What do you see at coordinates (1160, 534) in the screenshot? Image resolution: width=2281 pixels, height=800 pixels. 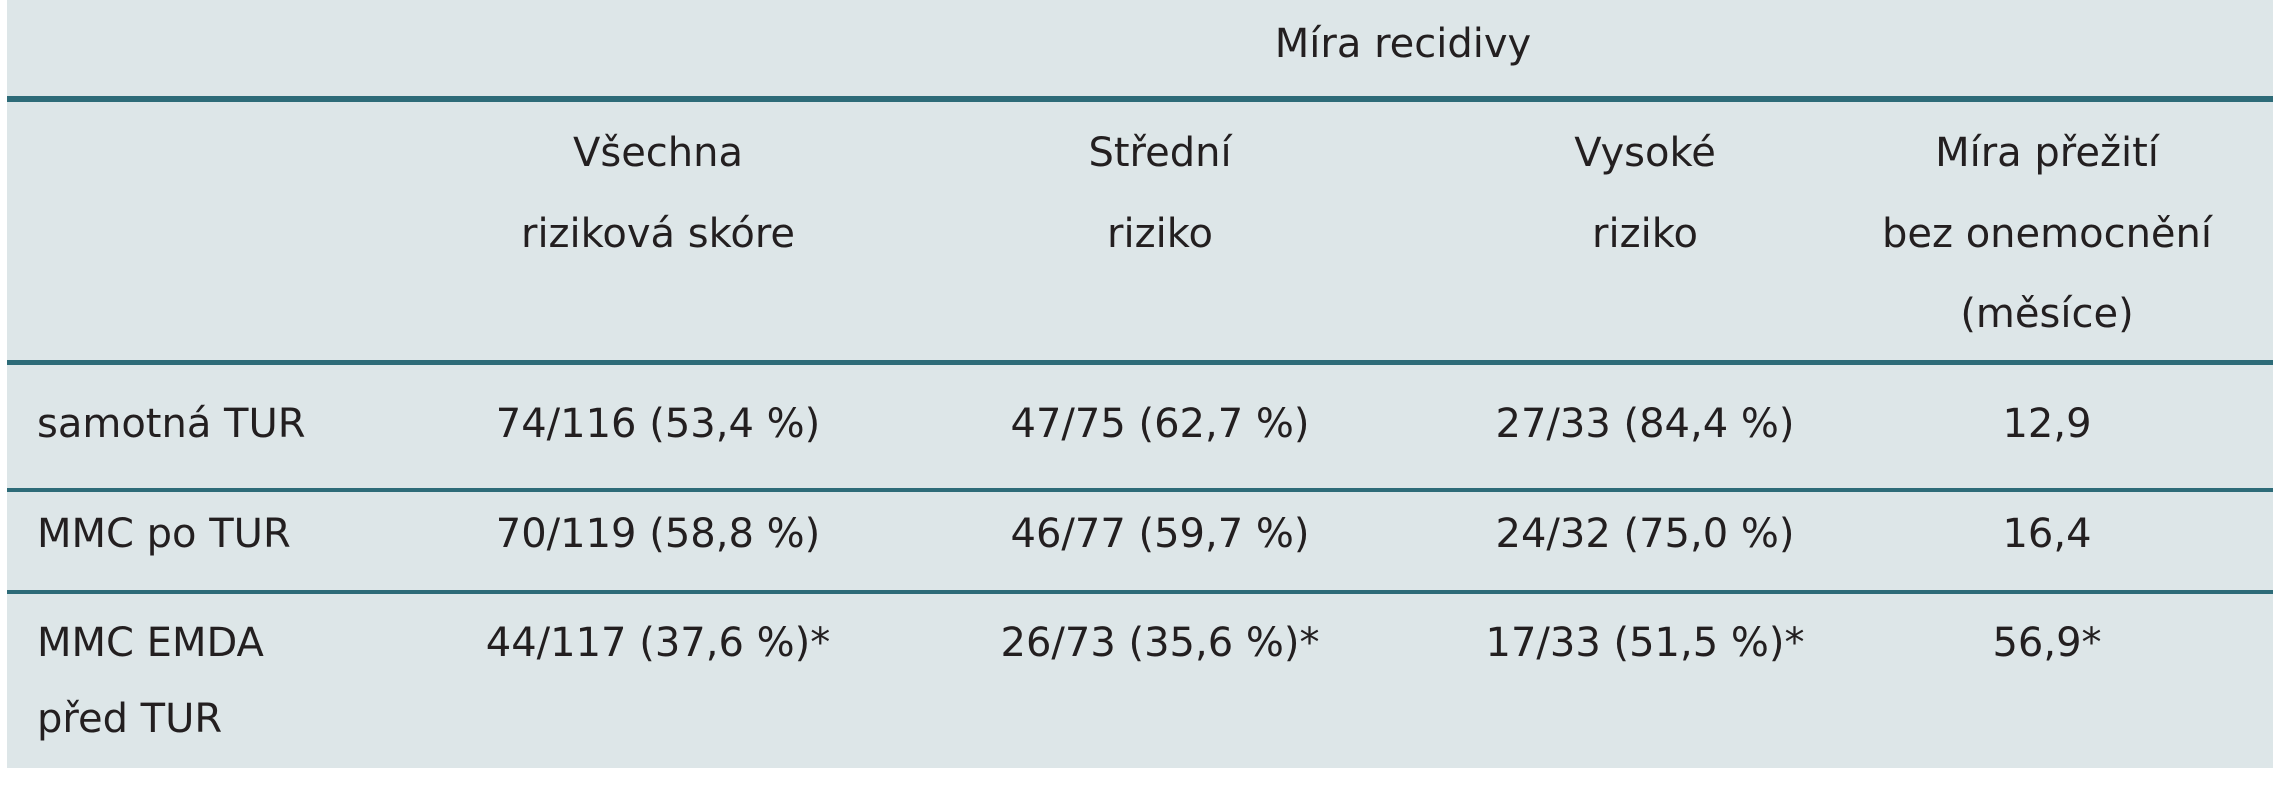 I see `cell: 46/77 (59,7 %)` at bounding box center [1160, 534].